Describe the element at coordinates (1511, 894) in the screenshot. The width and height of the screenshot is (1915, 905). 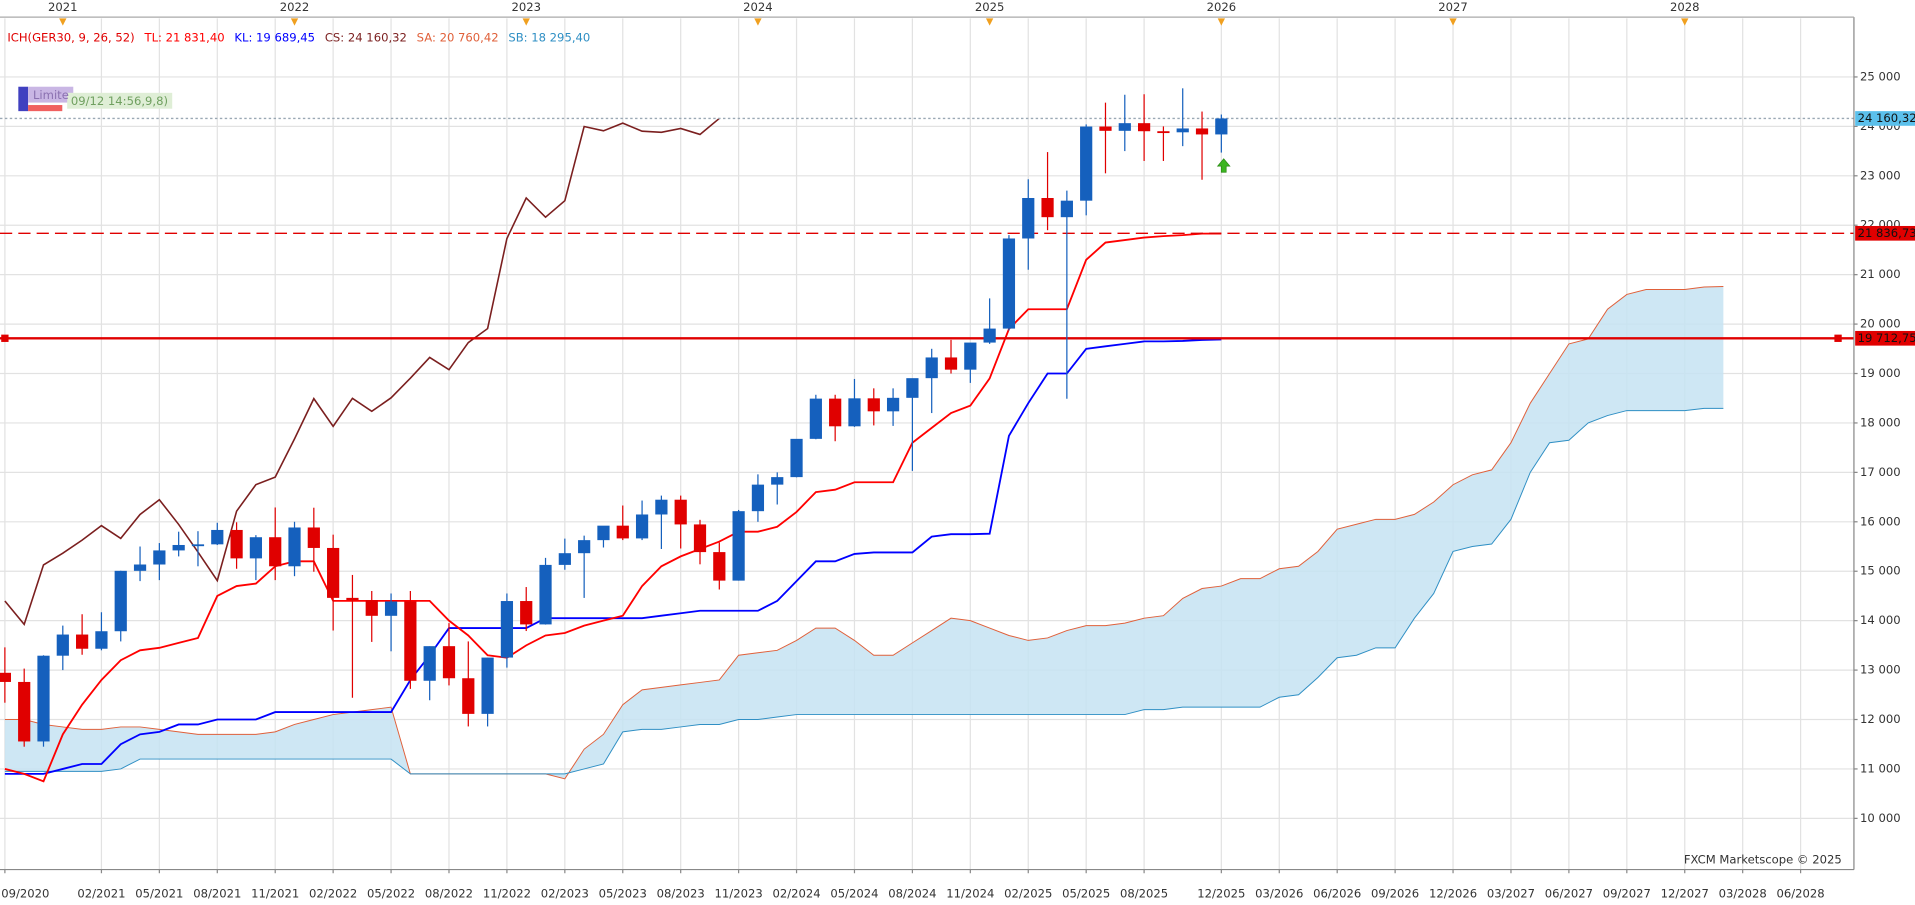
I see `x-tick-label: 03/2027` at that location.